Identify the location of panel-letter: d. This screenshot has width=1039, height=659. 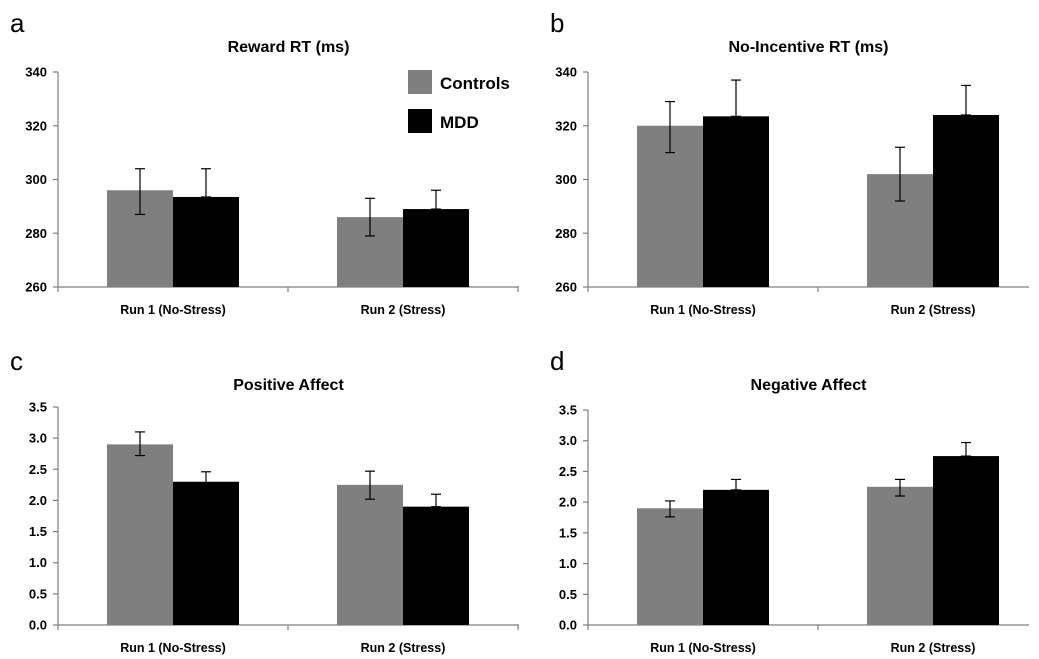
(557, 361).